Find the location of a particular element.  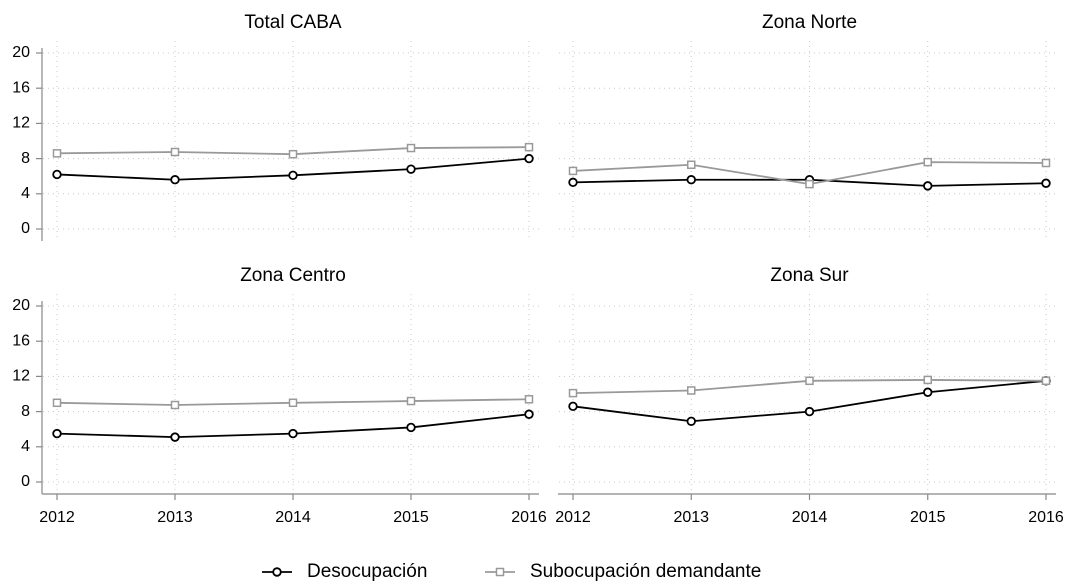

panel-title: Total CABA is located at coordinates (292, 22).